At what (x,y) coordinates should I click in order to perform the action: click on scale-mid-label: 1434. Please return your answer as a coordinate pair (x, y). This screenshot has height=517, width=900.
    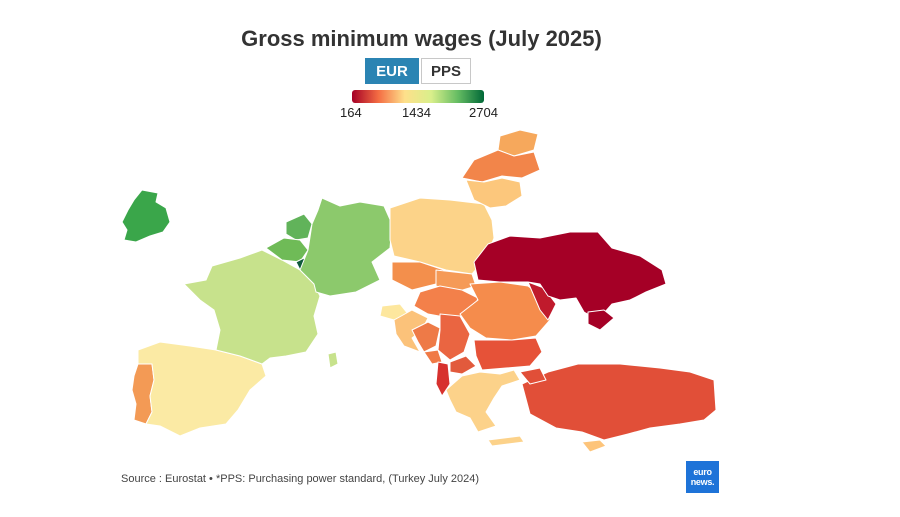
    Looking at the image, I should click on (416, 112).